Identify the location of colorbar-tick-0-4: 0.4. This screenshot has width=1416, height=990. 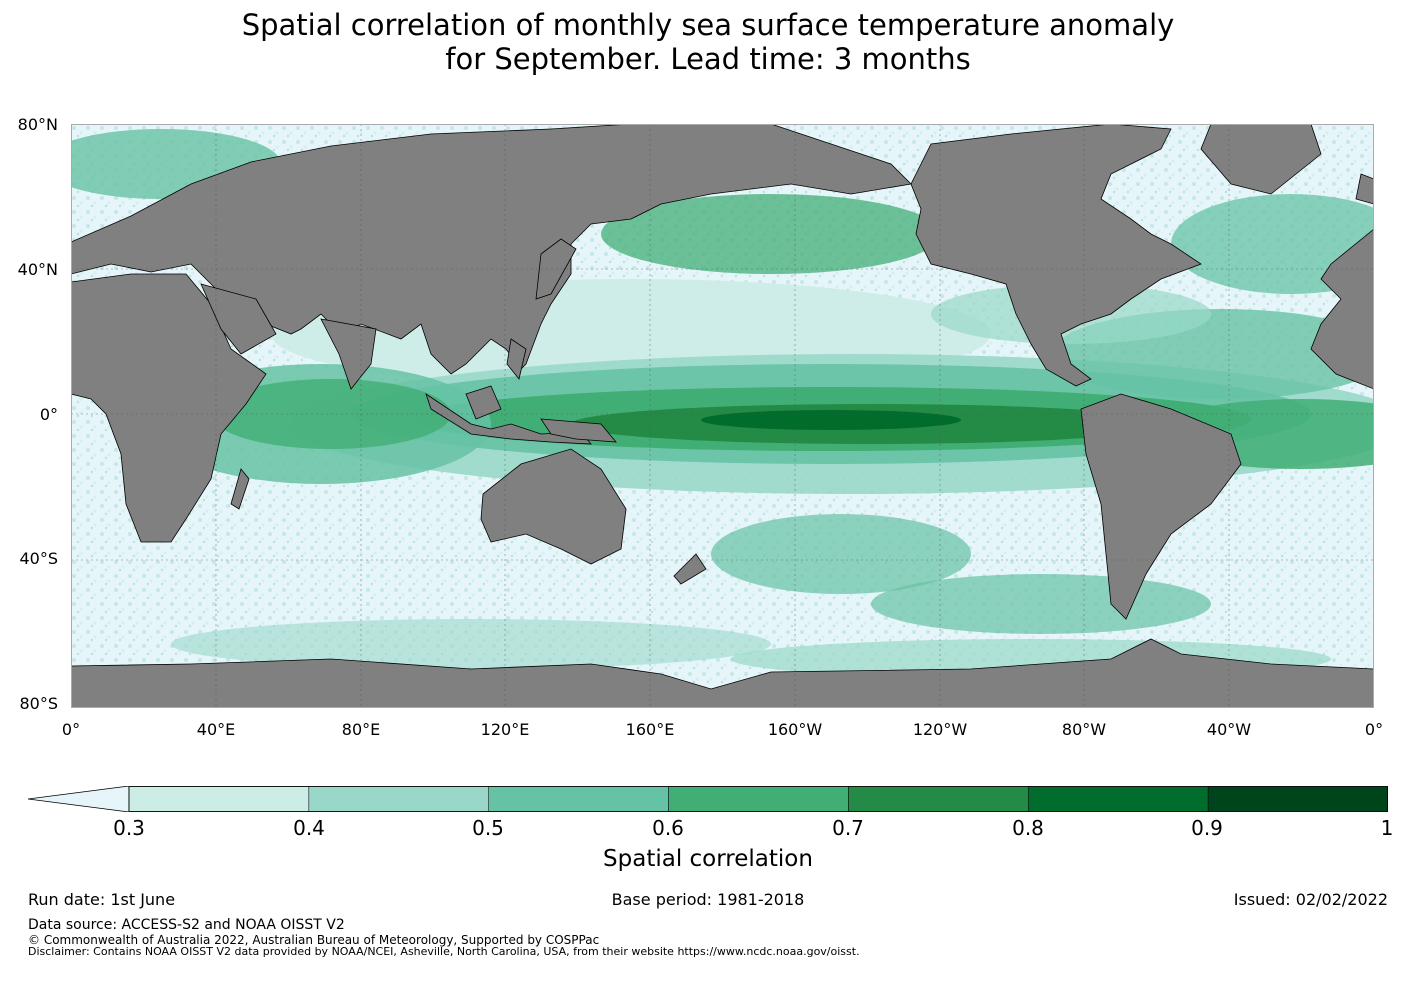
(309, 828).